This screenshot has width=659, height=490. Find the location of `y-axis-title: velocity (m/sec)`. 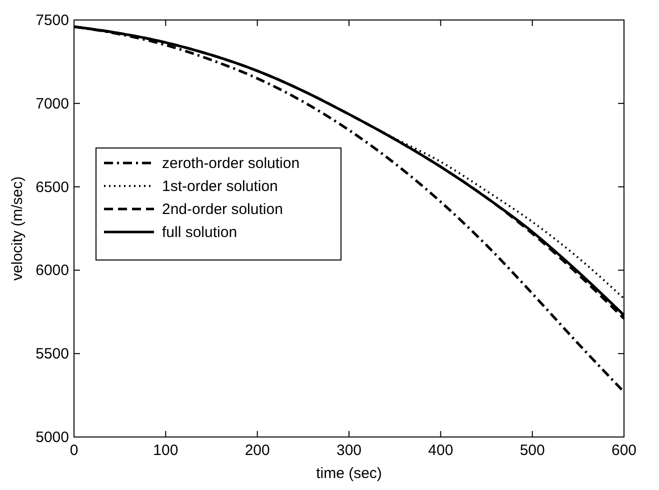

y-axis-title: velocity (m/sec) is located at coordinates (17, 228).